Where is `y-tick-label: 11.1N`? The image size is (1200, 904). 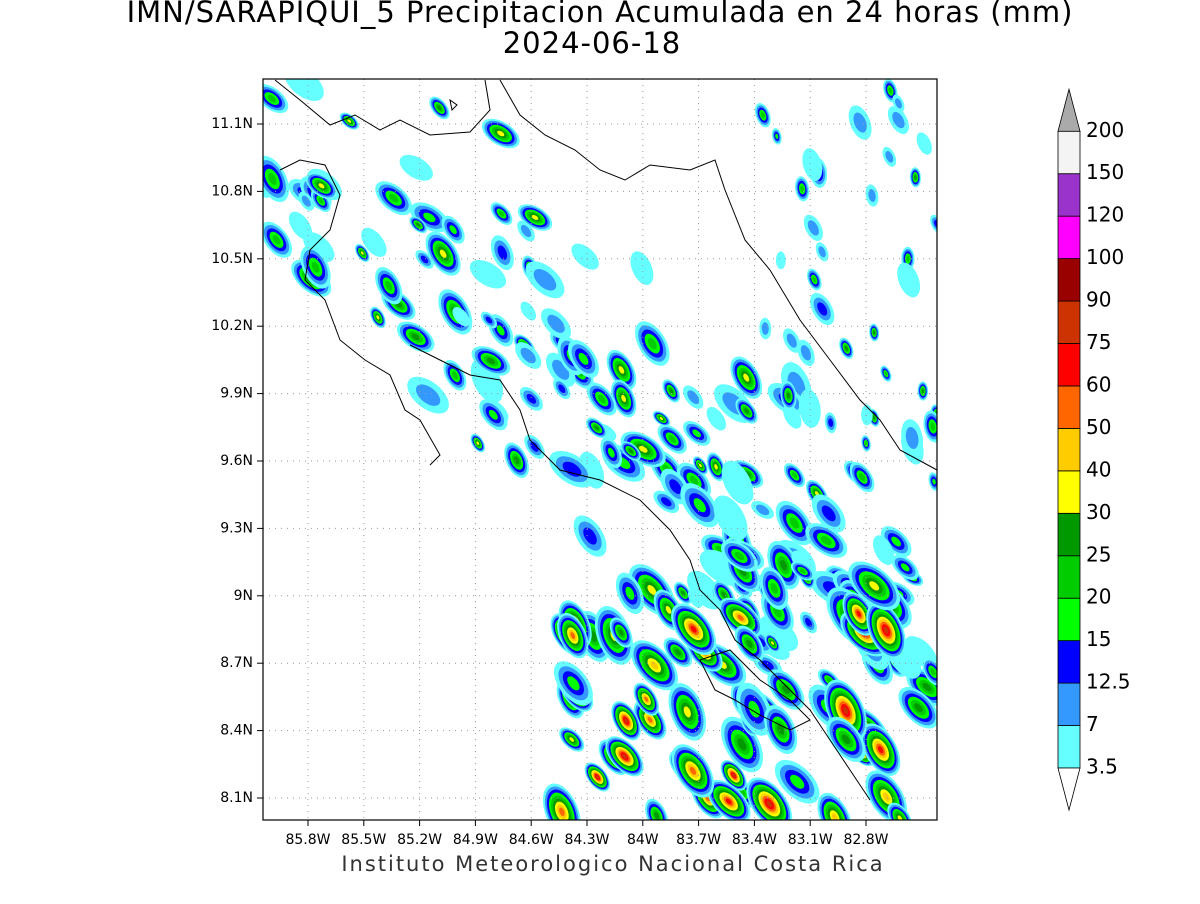 y-tick-label: 11.1N is located at coordinates (232, 124).